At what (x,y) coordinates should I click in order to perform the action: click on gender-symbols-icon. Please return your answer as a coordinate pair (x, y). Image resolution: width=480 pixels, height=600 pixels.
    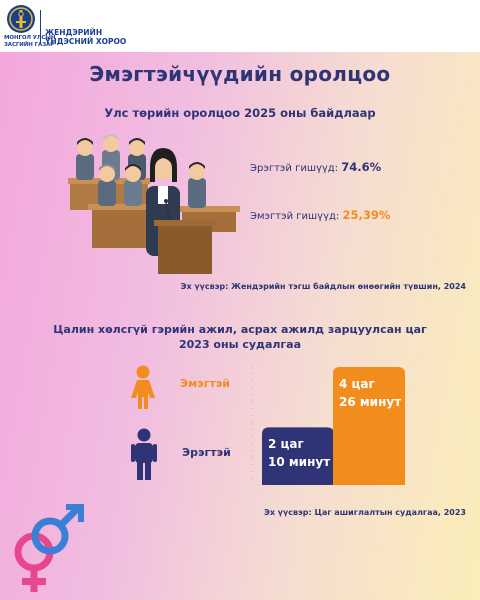
    Looking at the image, I should click on (49, 547).